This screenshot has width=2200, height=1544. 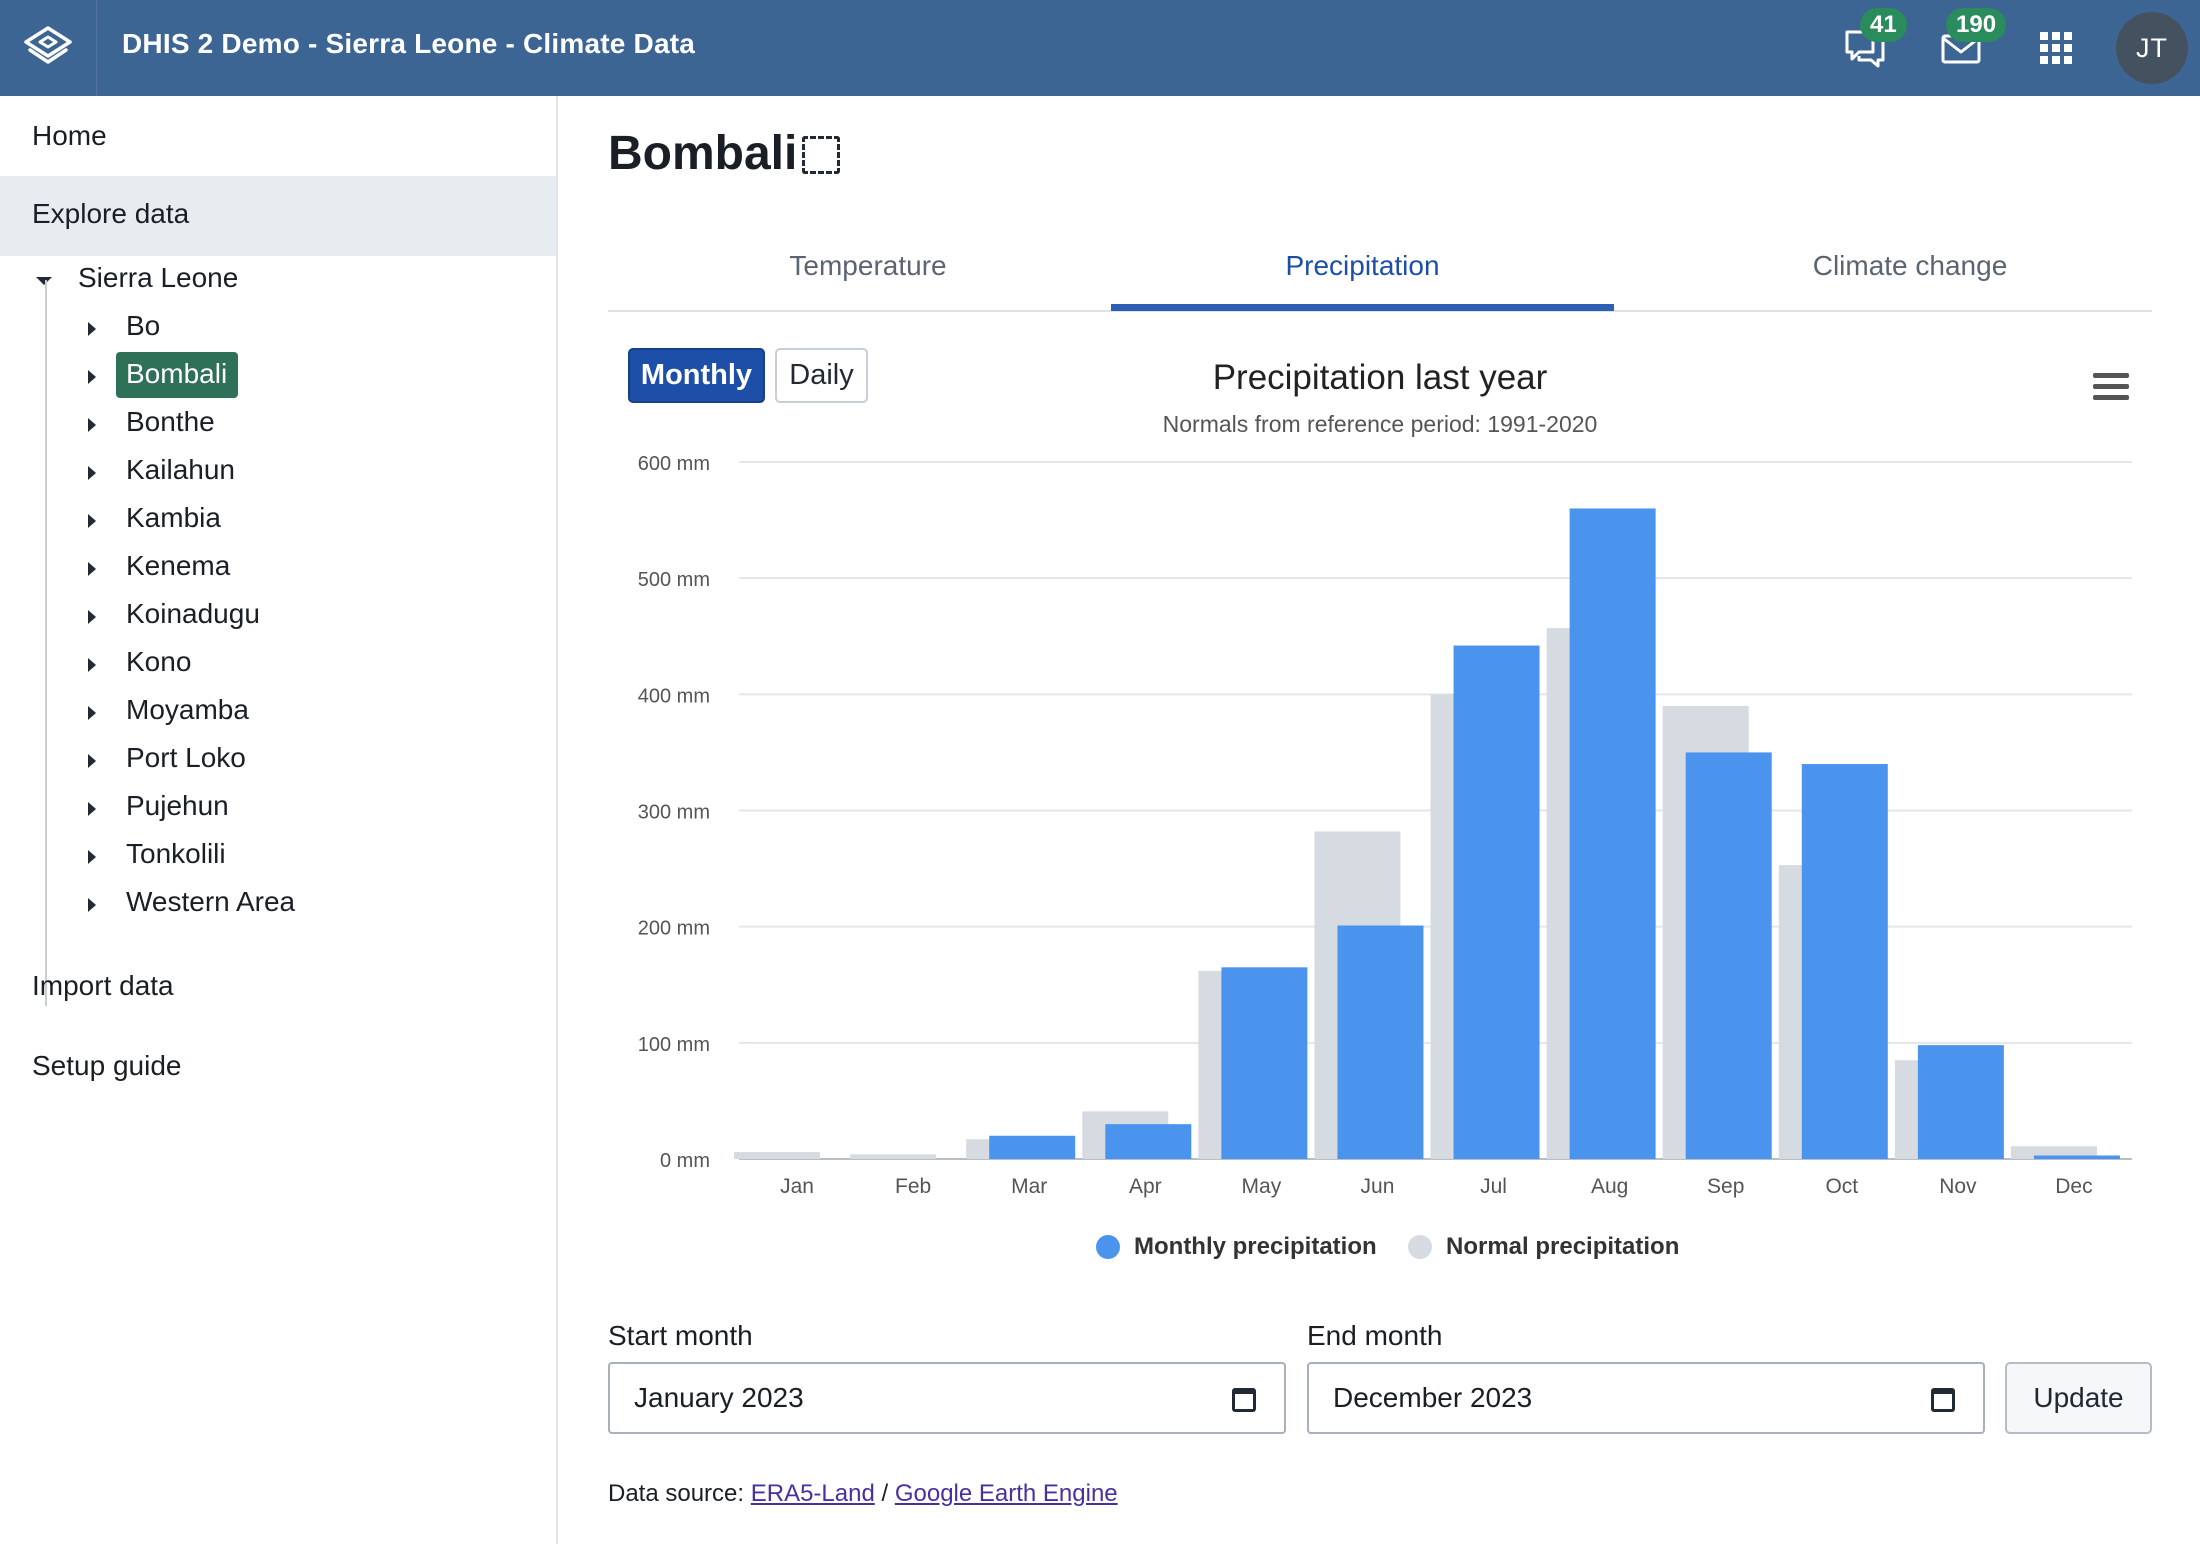 I want to click on page-title: Bombali, so click(x=703, y=153).